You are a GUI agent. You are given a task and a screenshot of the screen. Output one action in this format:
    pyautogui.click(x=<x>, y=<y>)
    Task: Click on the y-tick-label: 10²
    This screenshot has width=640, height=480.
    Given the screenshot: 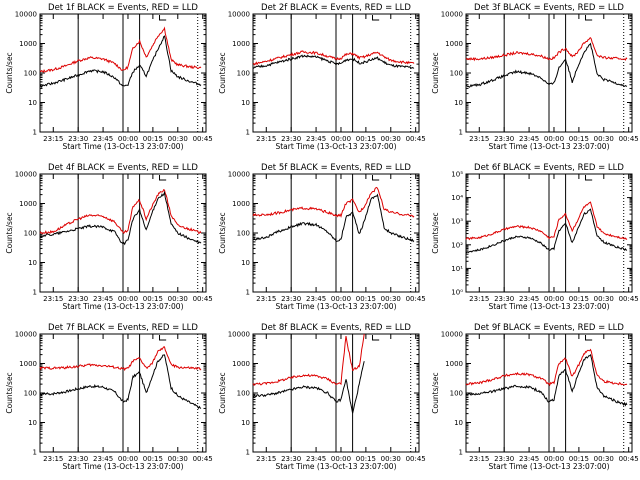 What is the action you would take?
    pyautogui.click(x=457, y=245)
    